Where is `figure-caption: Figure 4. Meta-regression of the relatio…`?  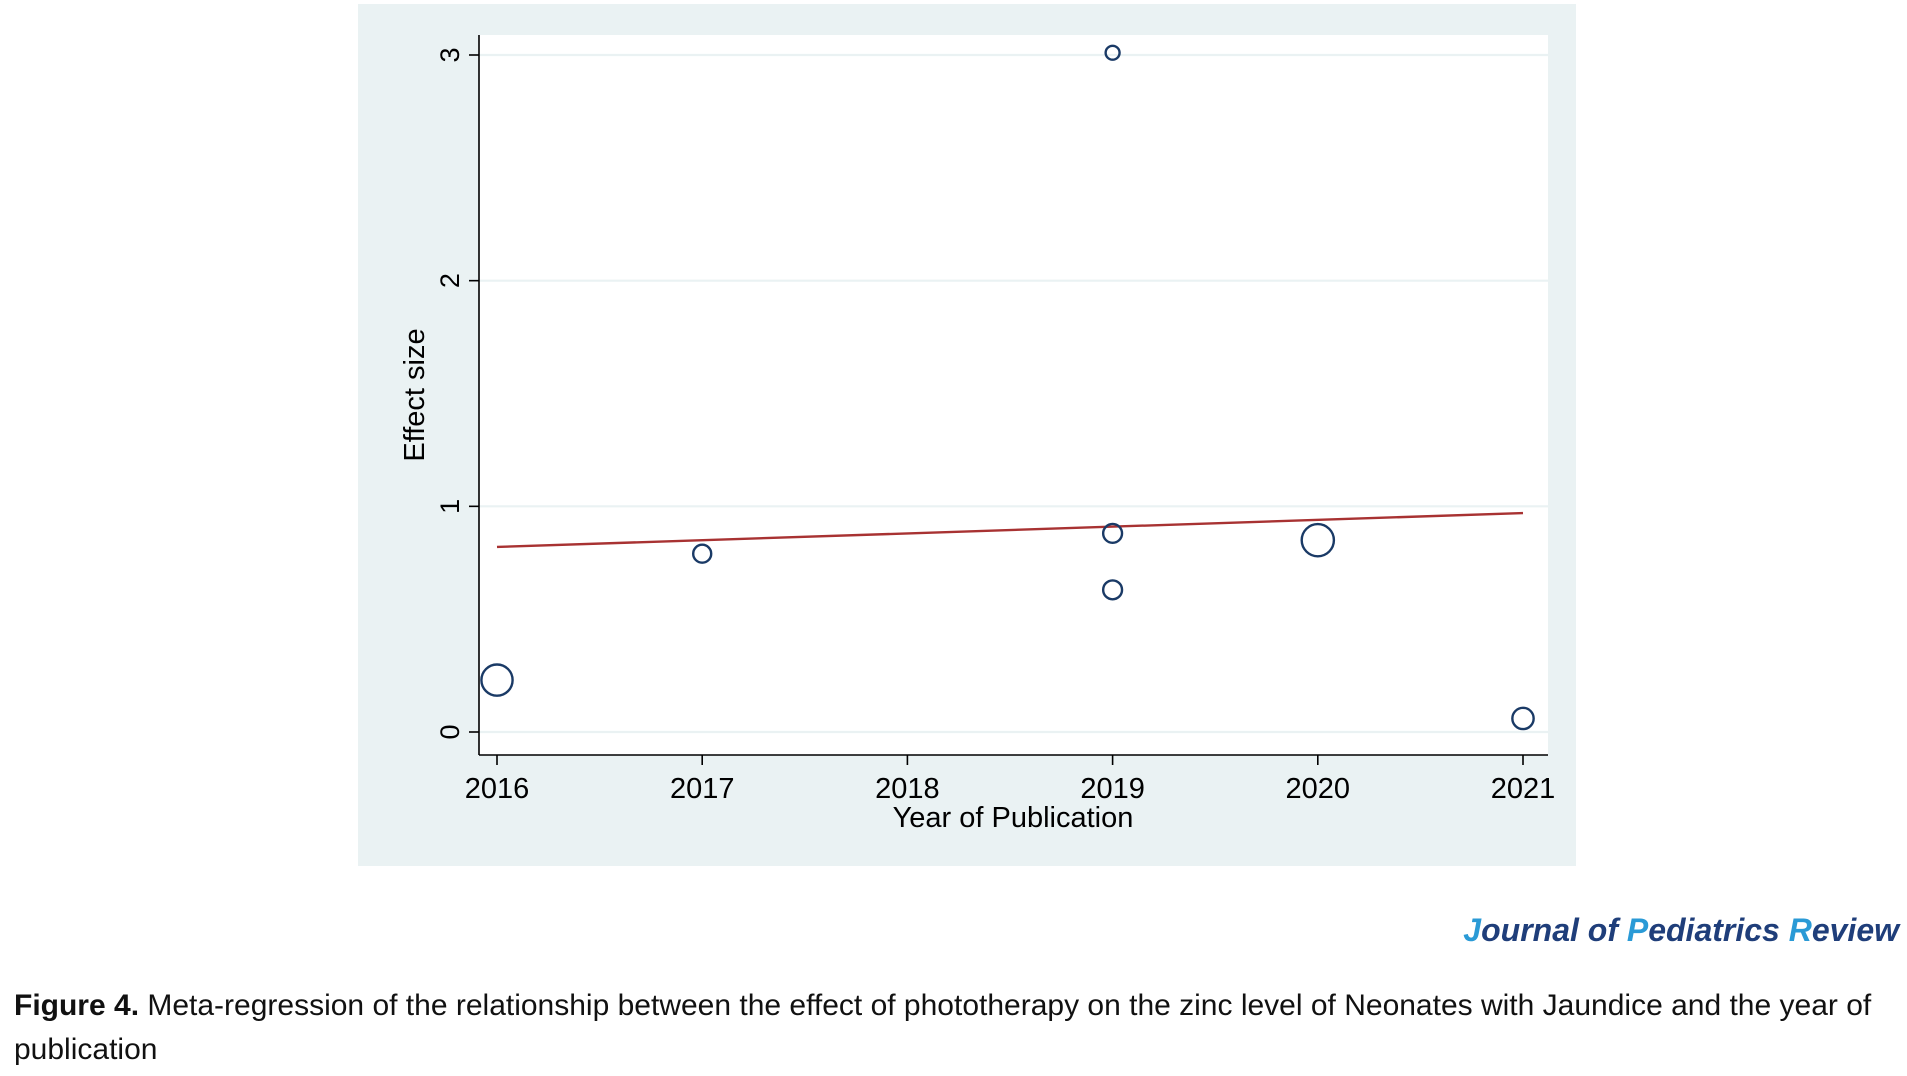 figure-caption: Figure 4. Meta-regression of the relatio… is located at coordinates (954, 1028).